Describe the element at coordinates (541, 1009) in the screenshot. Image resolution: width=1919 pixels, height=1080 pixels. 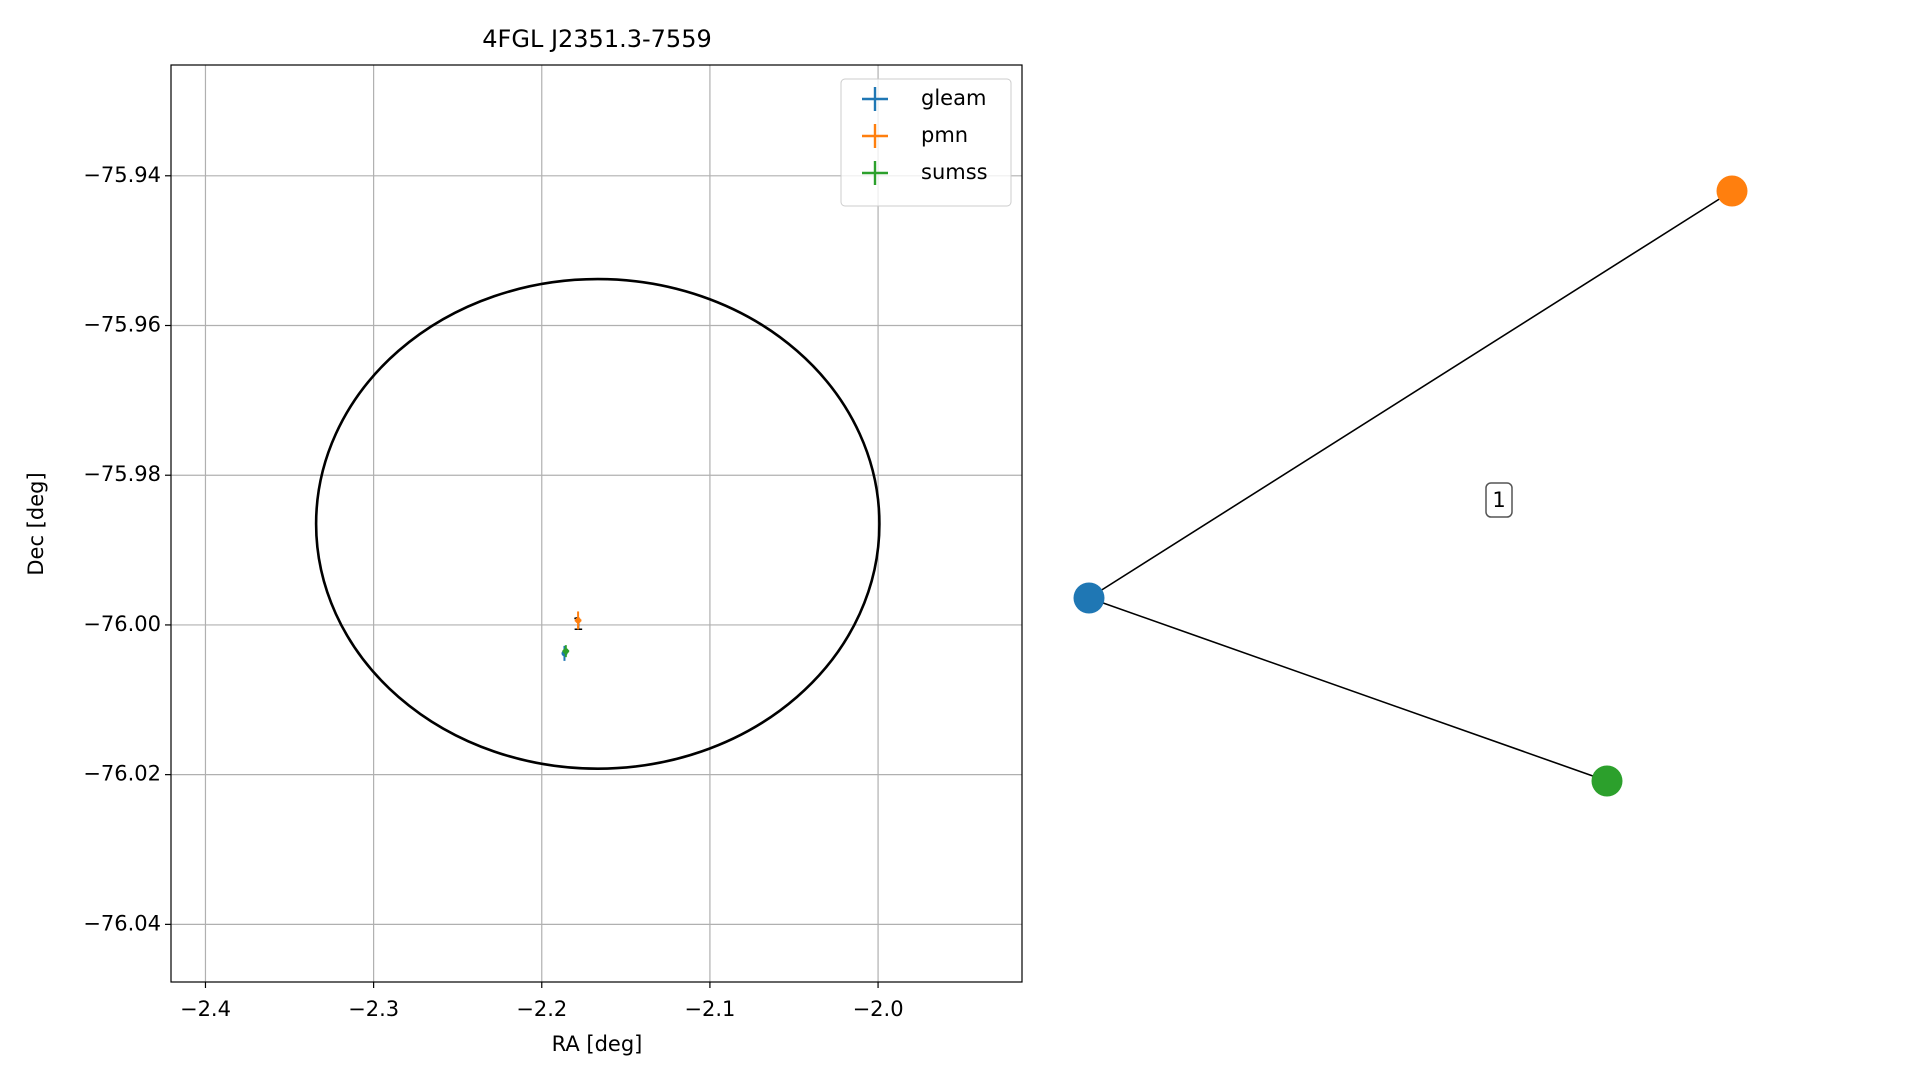
I see `x-tick-label: −2.2` at that location.